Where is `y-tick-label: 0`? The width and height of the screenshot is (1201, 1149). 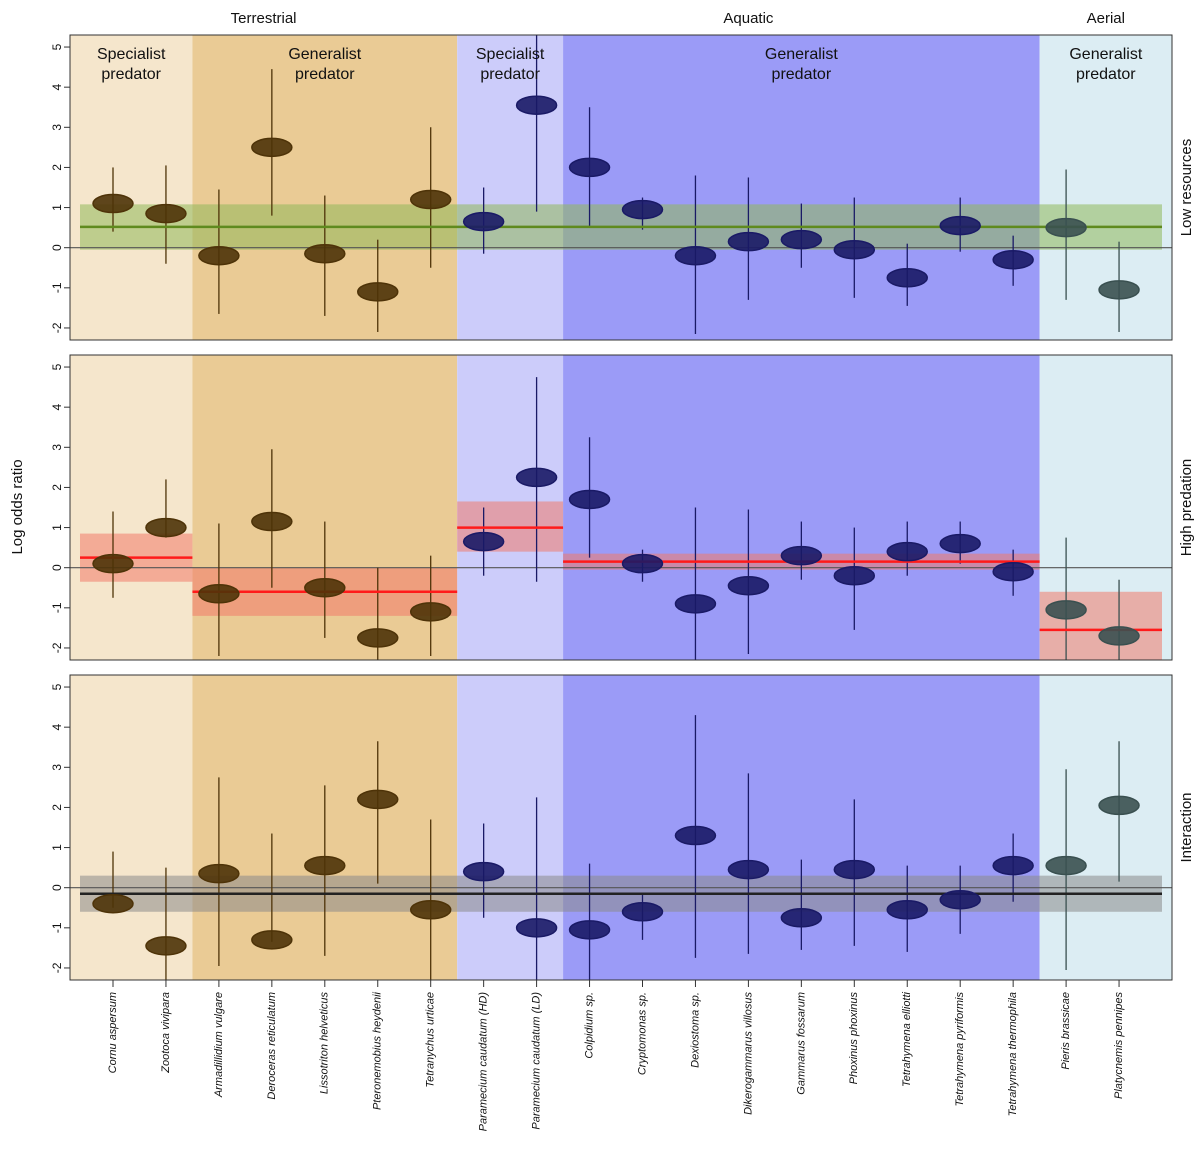 y-tick-label: 0 is located at coordinates (57, 567).